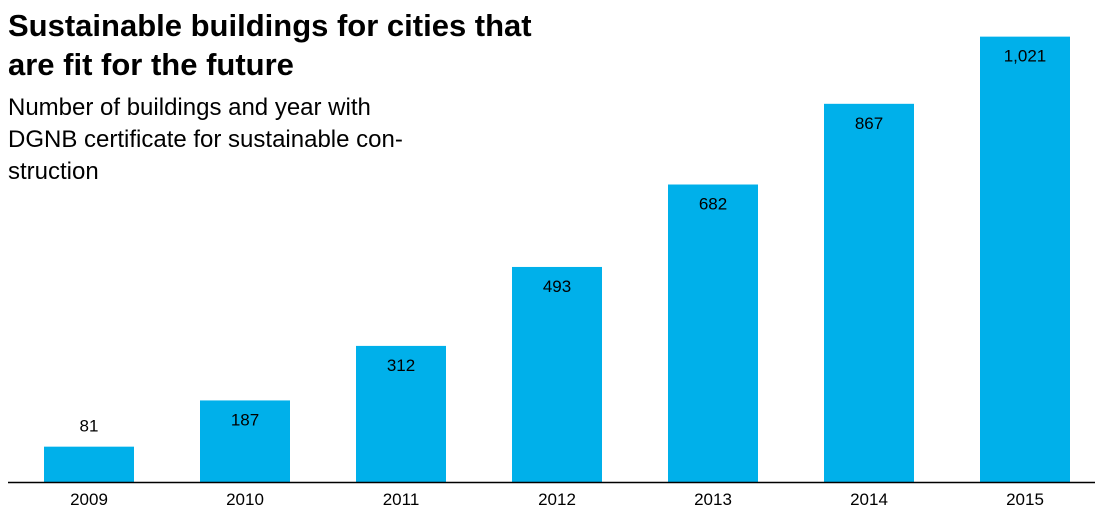 This screenshot has width=1095, height=512. What do you see at coordinates (89, 464) in the screenshot?
I see `bar-2009` at bounding box center [89, 464].